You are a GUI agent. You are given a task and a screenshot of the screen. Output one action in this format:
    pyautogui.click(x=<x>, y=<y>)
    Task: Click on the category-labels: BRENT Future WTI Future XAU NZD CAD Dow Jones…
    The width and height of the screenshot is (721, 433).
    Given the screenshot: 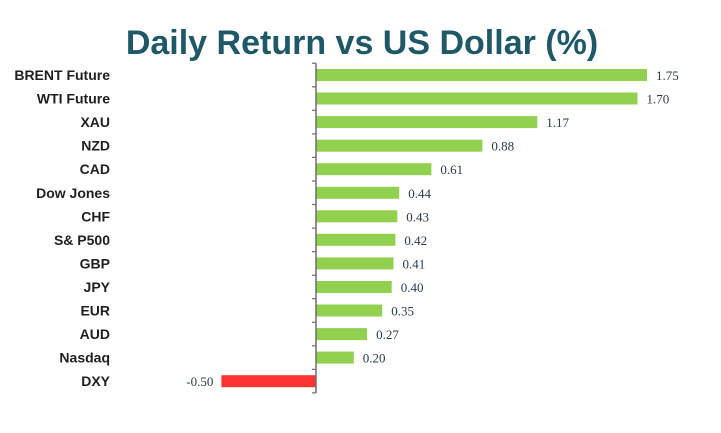 What is the action you would take?
    pyautogui.click(x=62, y=228)
    